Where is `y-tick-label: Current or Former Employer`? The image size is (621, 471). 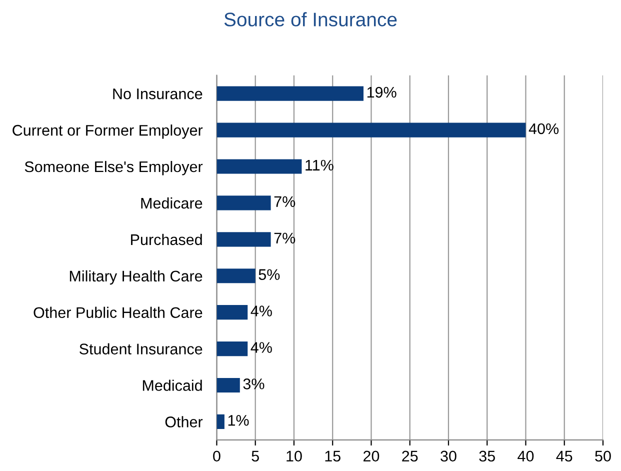
y-tick-label: Current or Former Employer is located at coordinates (107, 131).